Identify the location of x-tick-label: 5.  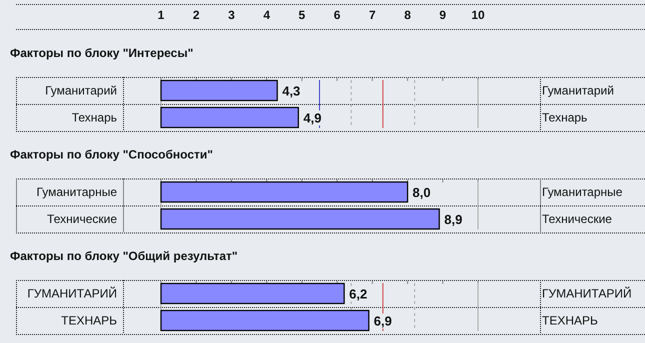
(302, 15).